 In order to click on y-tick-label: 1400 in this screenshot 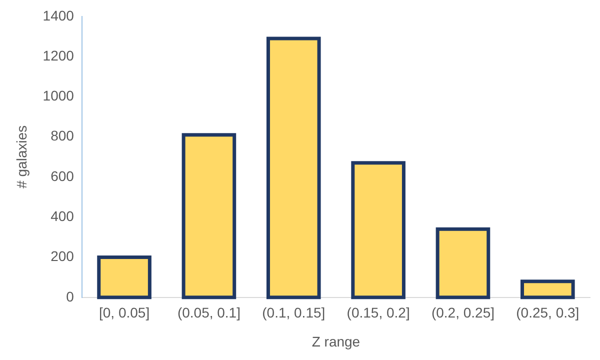, I will do `click(58, 15)`.